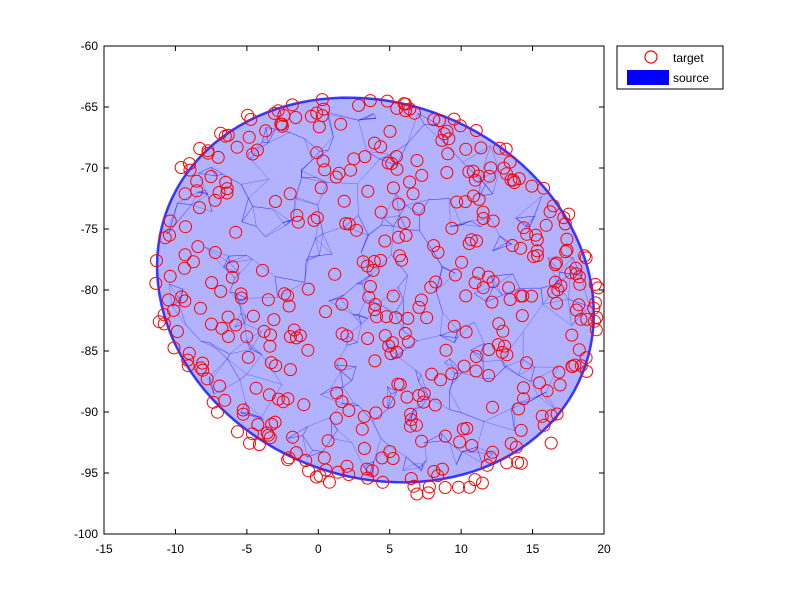 The width and height of the screenshot is (800, 605). I want to click on y-tick-label: -60, so click(90, 46).